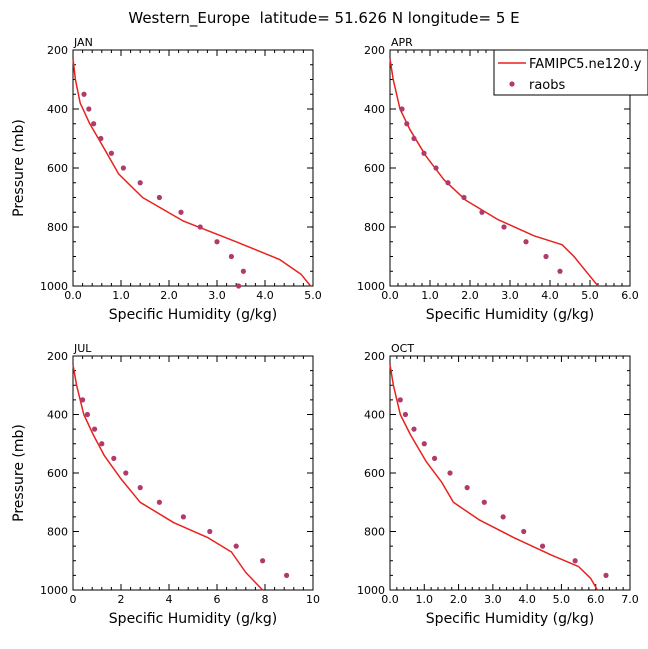 This screenshot has width=648, height=649. Describe the element at coordinates (402, 348) in the screenshot. I see `panel-label: OCT` at that location.